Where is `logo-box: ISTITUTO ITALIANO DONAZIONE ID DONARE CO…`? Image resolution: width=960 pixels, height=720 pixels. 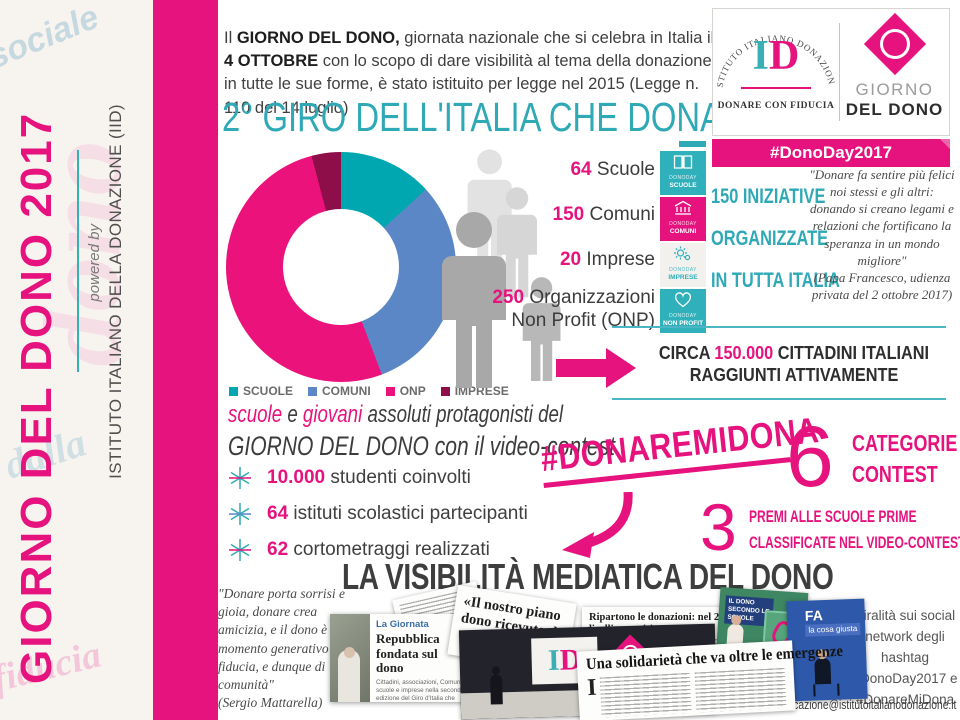
logo-box: ISTITUTO ITALIANO DONAZIONE ID DONARE CO… is located at coordinates (831, 72).